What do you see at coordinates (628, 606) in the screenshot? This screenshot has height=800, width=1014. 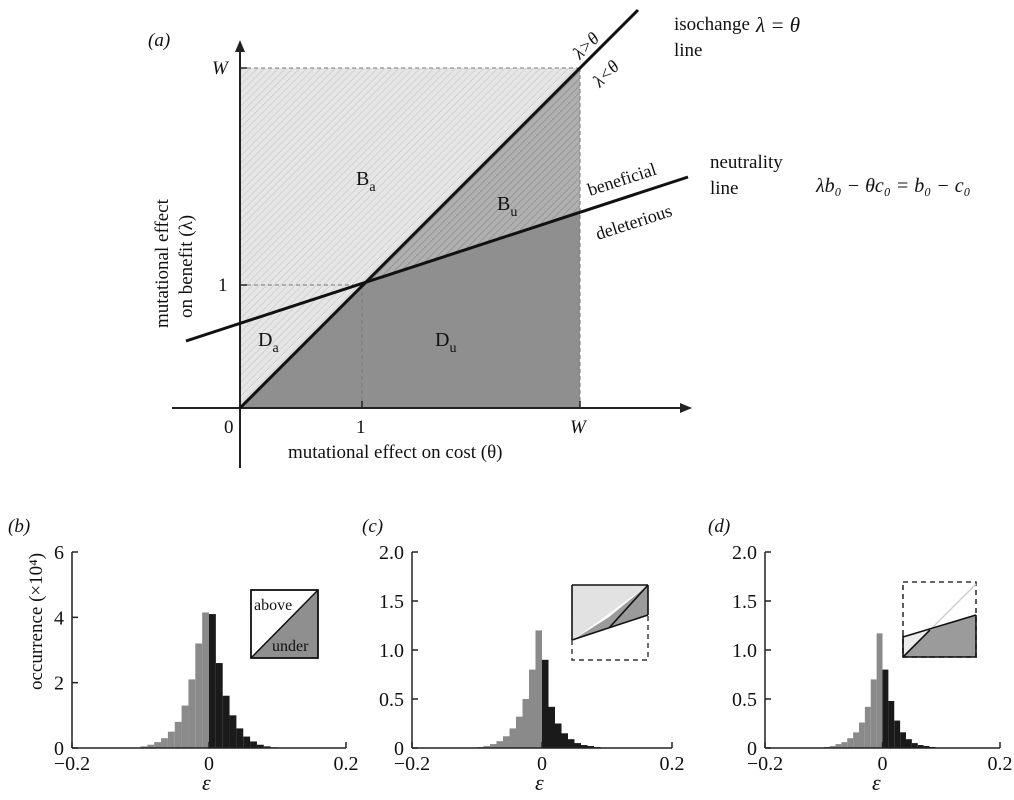 I see `inset-c-iso` at bounding box center [628, 606].